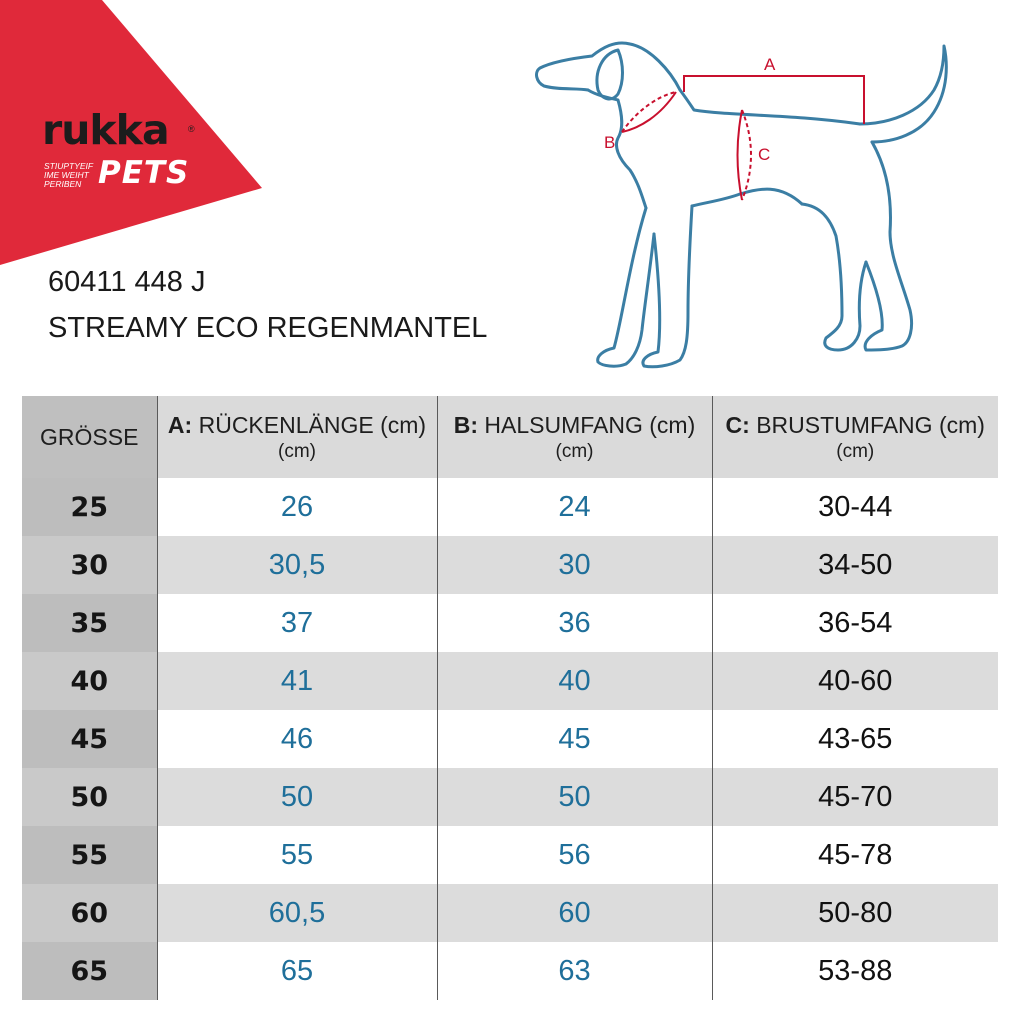  What do you see at coordinates (855, 913) in the screenshot?
I see `chest-cell: 50-80` at bounding box center [855, 913].